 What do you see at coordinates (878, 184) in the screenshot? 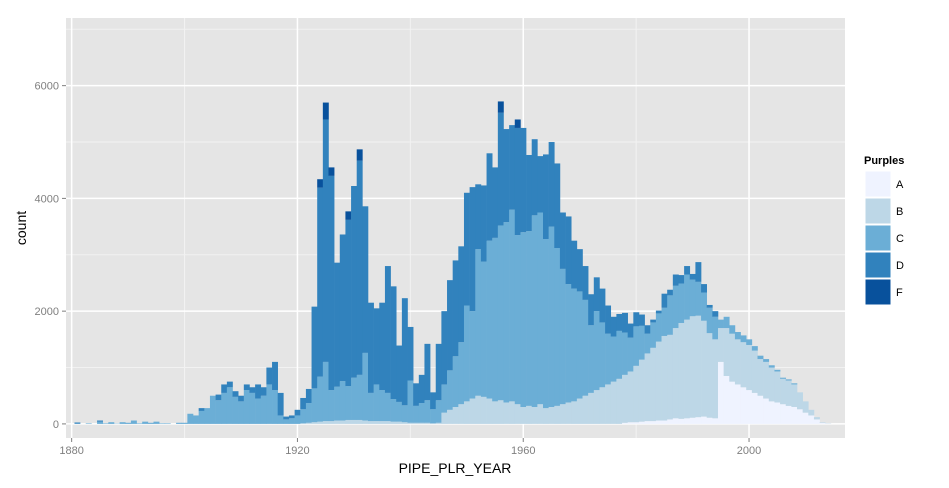
I see `legend-key-a` at bounding box center [878, 184].